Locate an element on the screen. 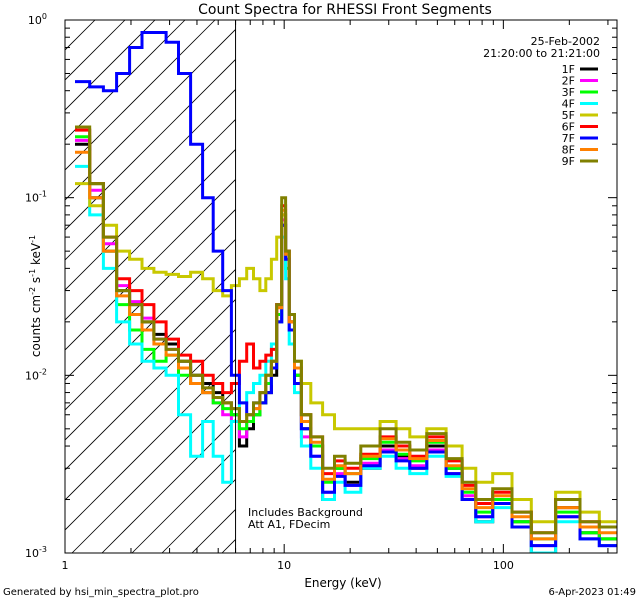 This screenshot has height=600, width=640. chart-title: Count Spectra for RHESSI Front Segments is located at coordinates (345, 10).